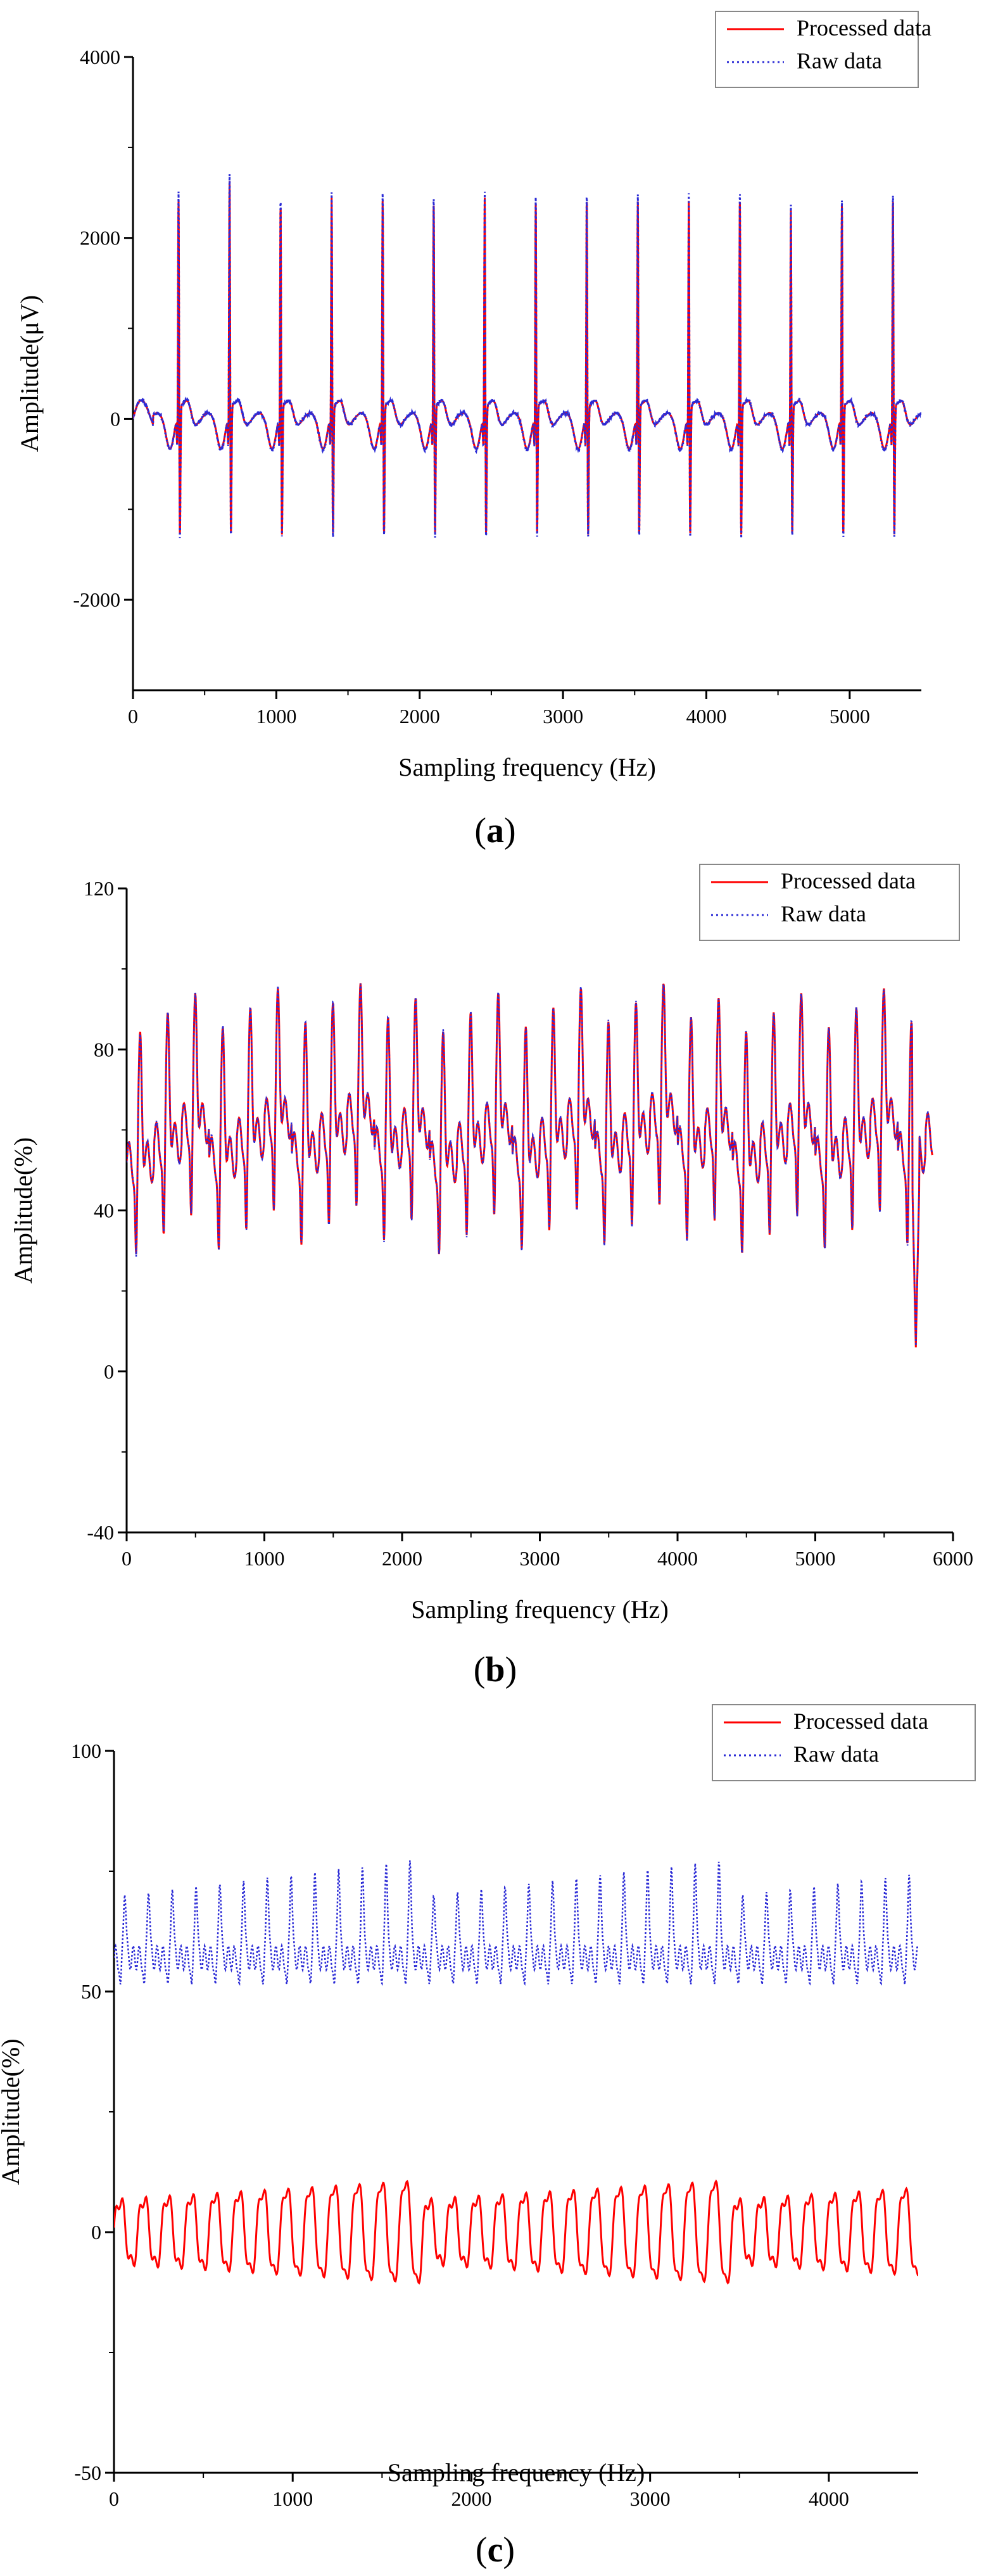 This screenshot has width=991, height=2576. I want to click on y-tick-label: 4000, so click(100, 57).